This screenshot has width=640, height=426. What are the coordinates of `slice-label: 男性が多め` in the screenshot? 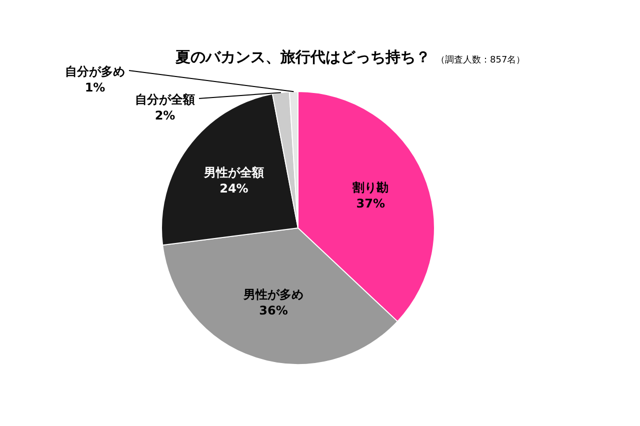 It's located at (273, 294).